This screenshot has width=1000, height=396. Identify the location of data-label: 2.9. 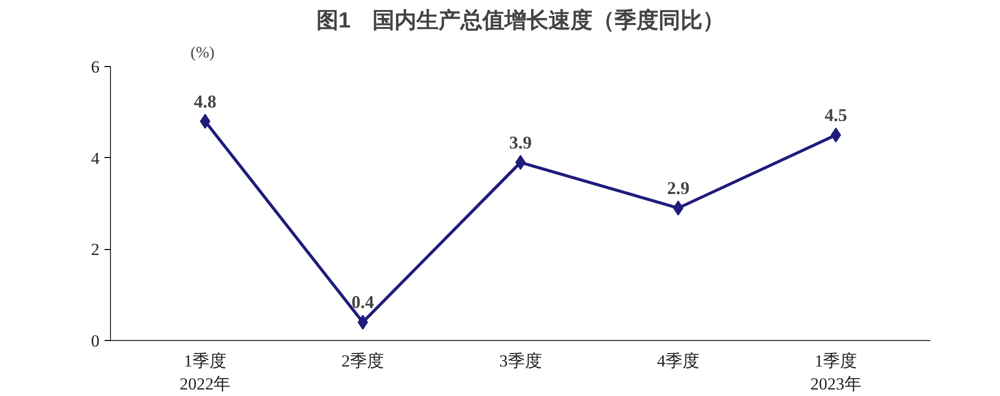
(678, 188).